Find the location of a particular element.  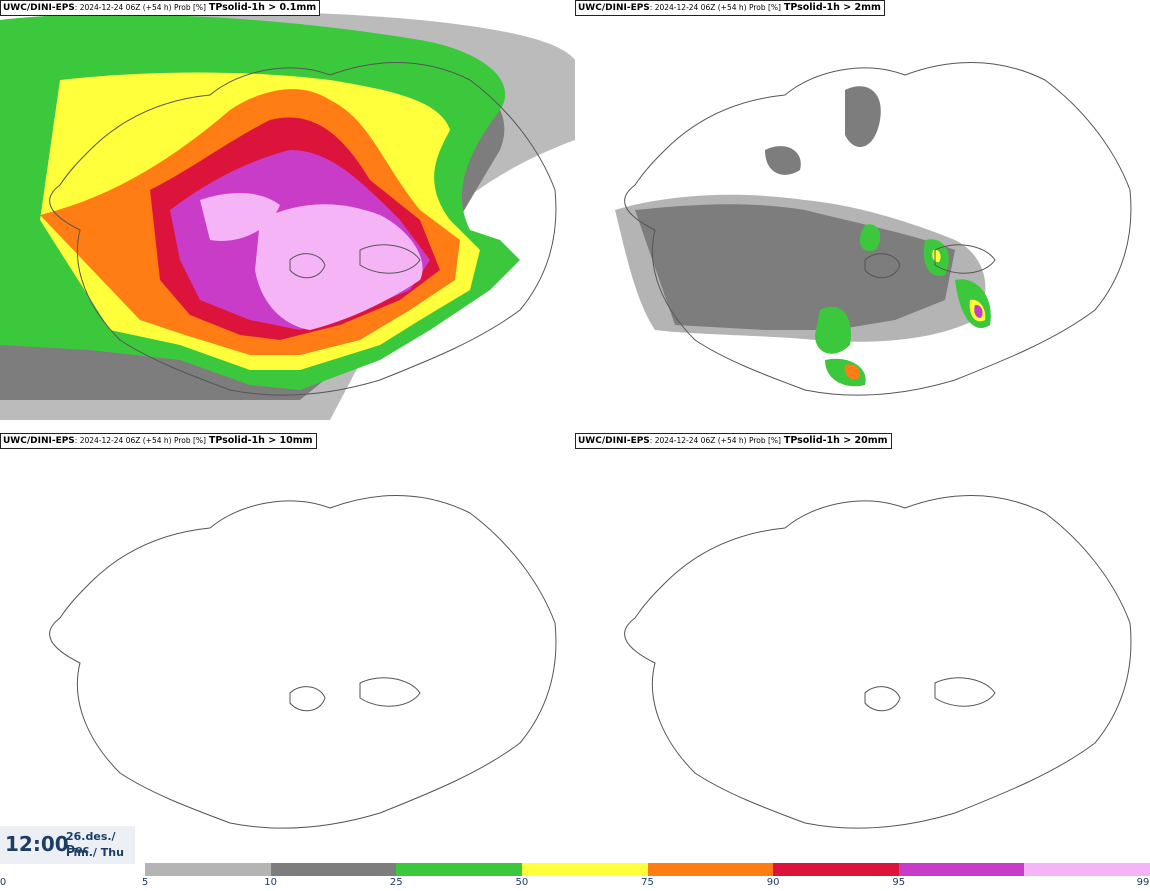

colorbar-tick-label: 90 is located at coordinates (773, 882).